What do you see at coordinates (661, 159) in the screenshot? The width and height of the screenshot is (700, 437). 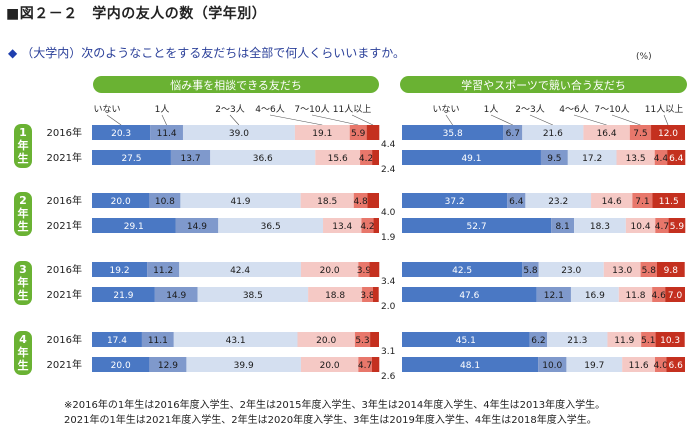 I see `data-label: 4.4` at bounding box center [661, 159].